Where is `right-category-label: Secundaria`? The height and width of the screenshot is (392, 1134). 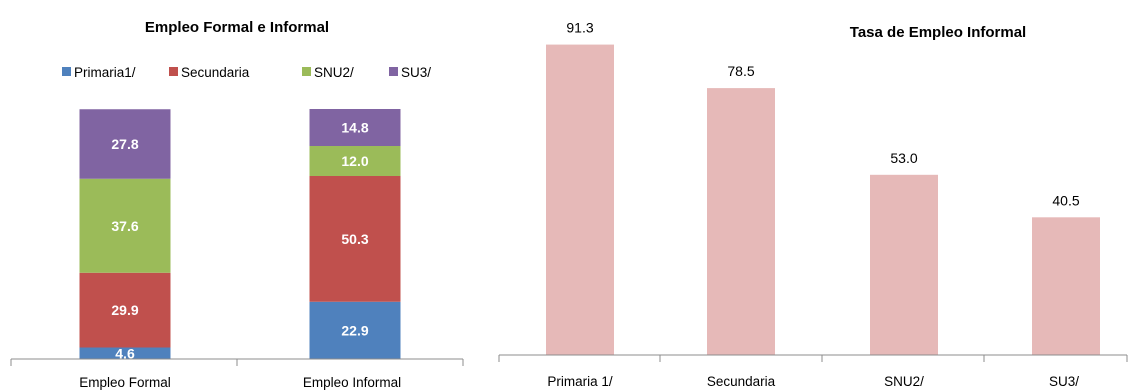
right-category-label: Secundaria is located at coordinates (741, 381).